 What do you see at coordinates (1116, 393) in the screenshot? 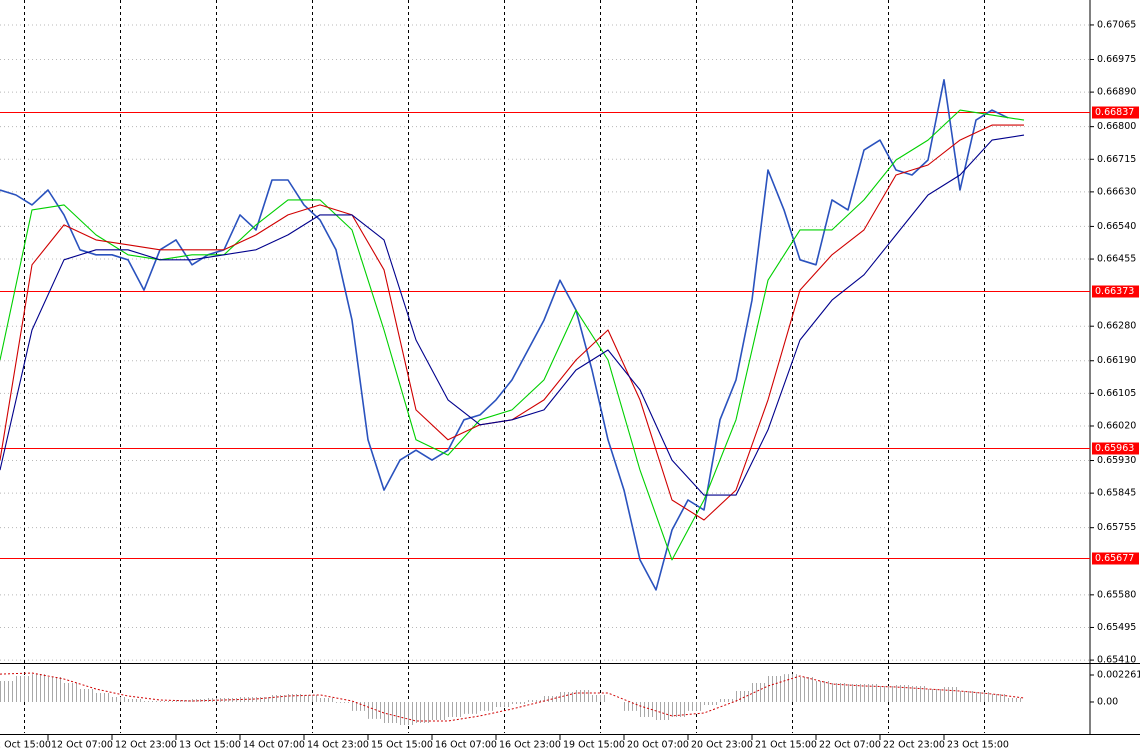
I see `y-tick-label: 0.66105` at bounding box center [1116, 393].